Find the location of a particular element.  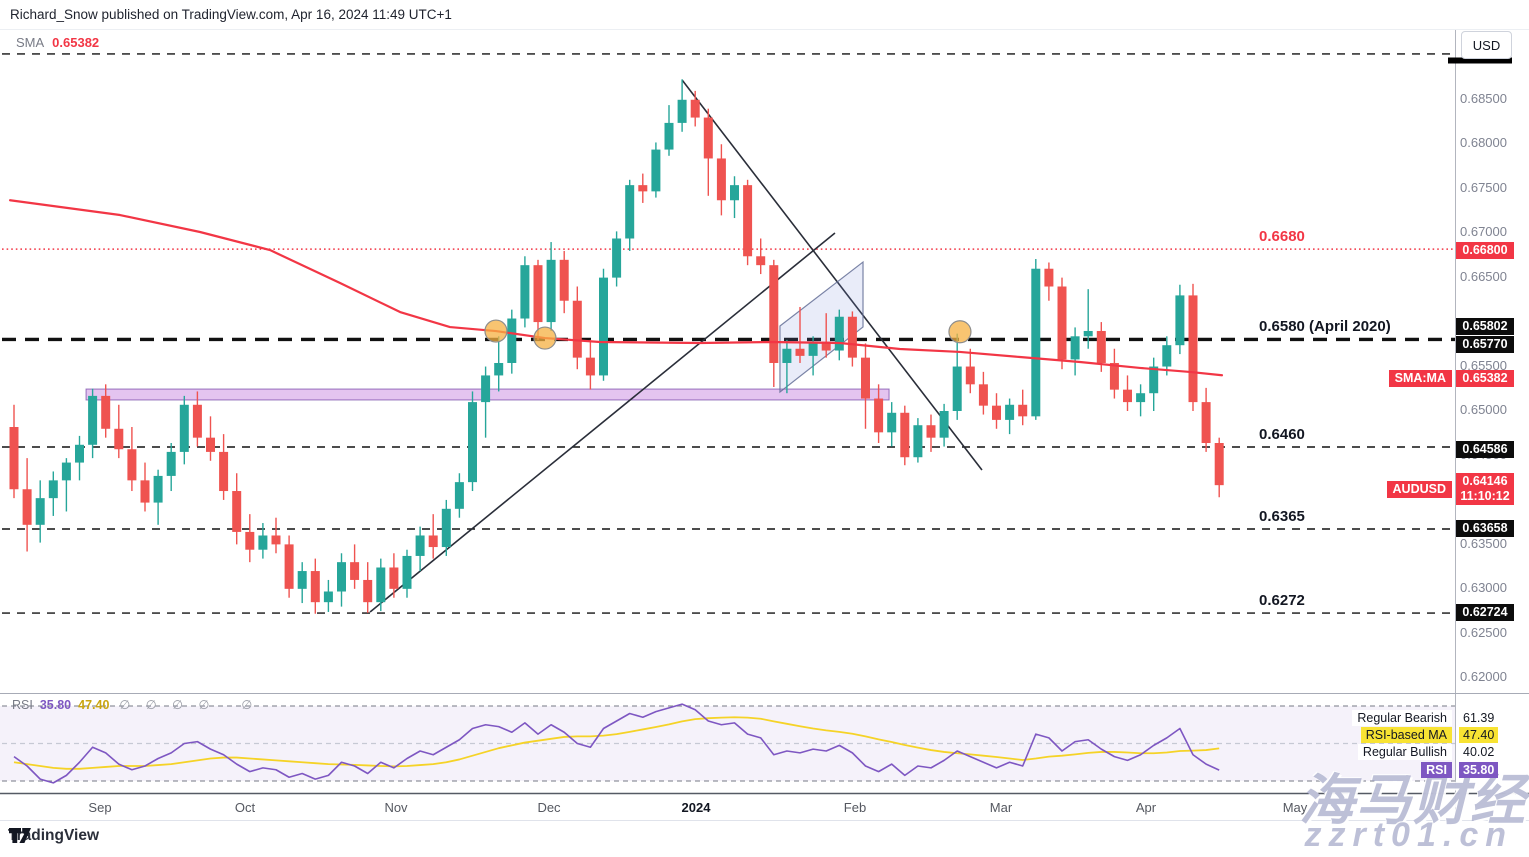

price-tick: 0.62000 is located at coordinates (1483, 676).